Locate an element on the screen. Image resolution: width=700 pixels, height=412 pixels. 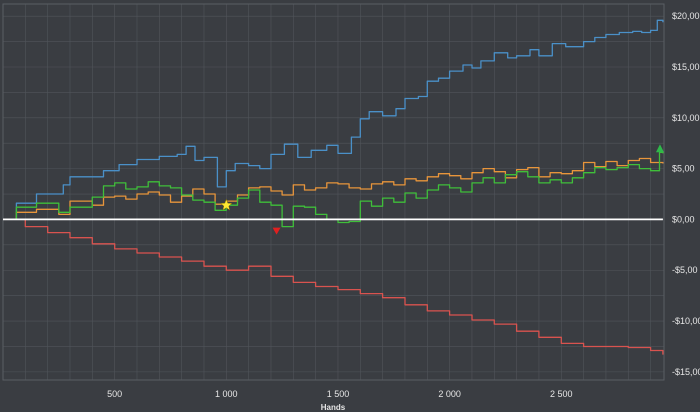
y-tick-label: $0,00 is located at coordinates (683, 219).